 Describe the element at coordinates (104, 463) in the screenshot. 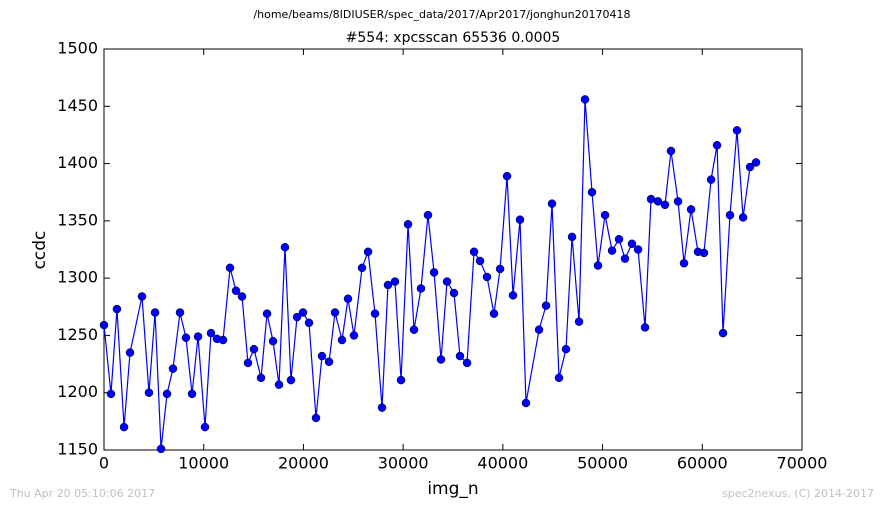

I see `x-tick-label: 0` at that location.